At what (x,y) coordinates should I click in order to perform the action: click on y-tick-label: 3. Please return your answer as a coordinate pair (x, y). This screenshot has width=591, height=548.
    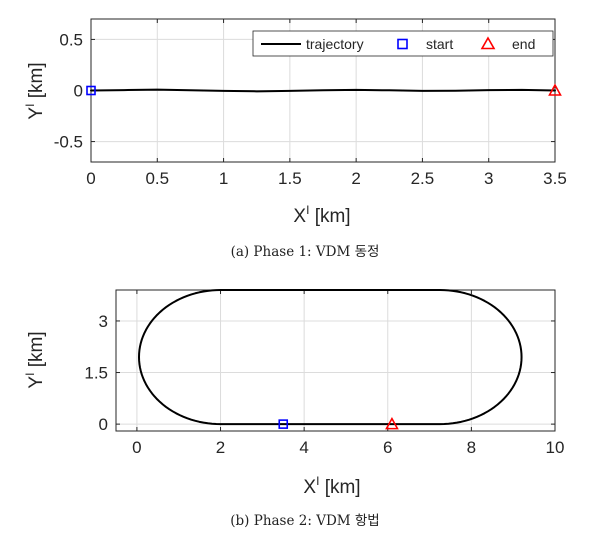
    Looking at the image, I should click on (103, 321).